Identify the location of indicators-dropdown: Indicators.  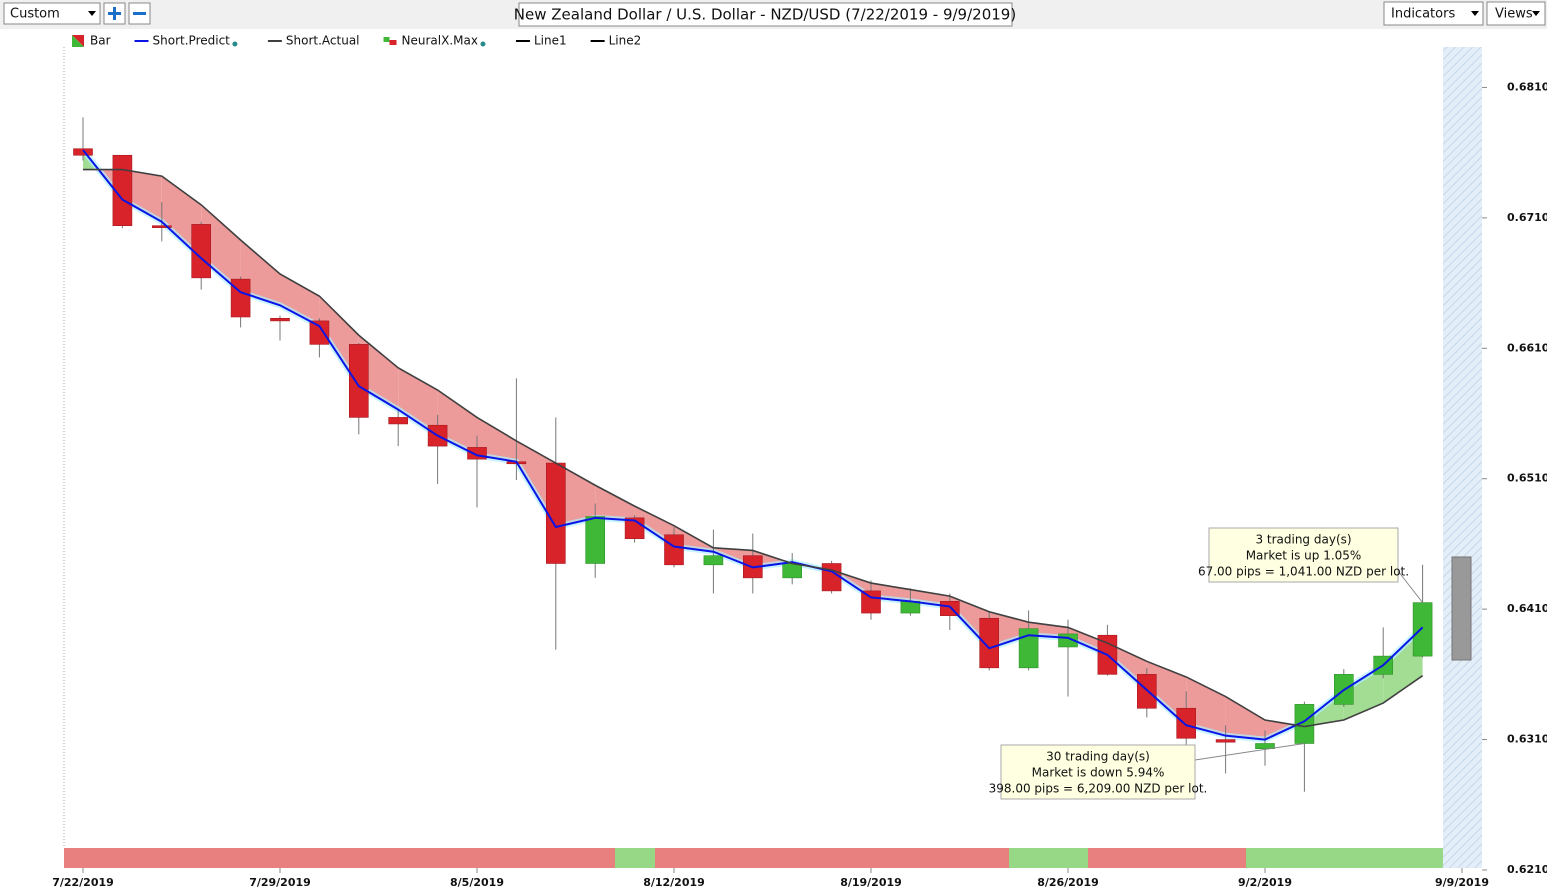
(1433, 13).